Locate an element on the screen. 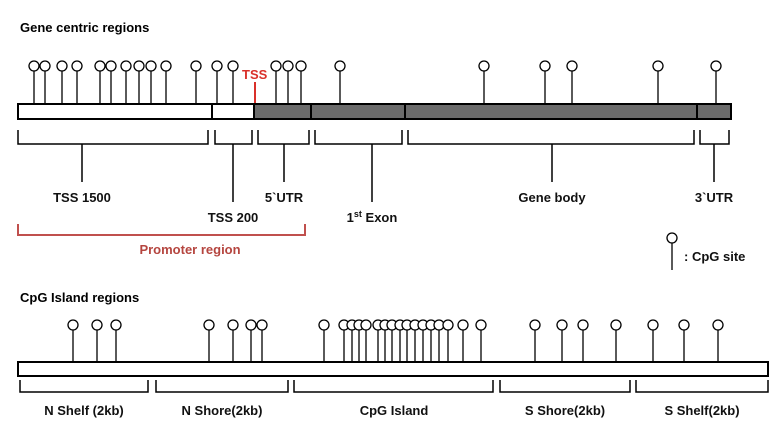 This screenshot has width=781, height=438. island-region-brackets is located at coordinates (394, 386).